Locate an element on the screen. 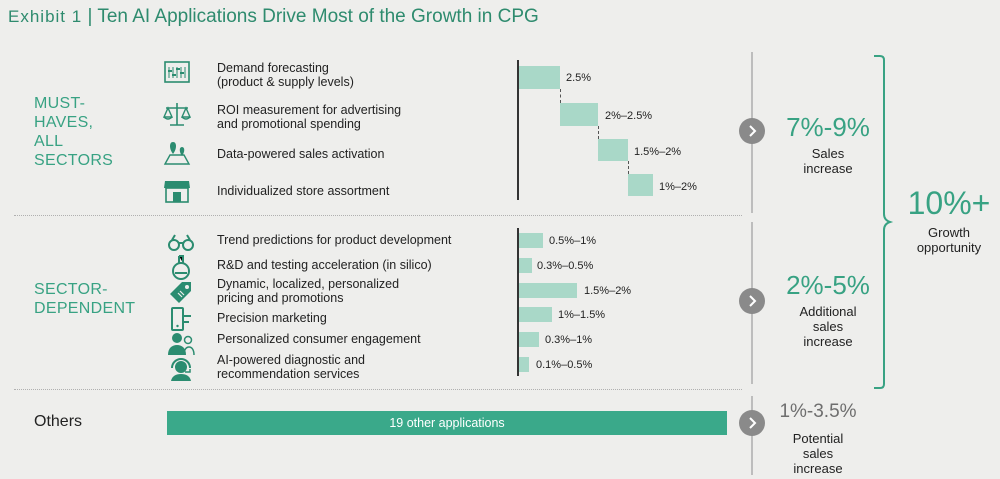 The width and height of the screenshot is (1000, 479). value-label-sales-activation: 1.5%–2% is located at coordinates (658, 152).